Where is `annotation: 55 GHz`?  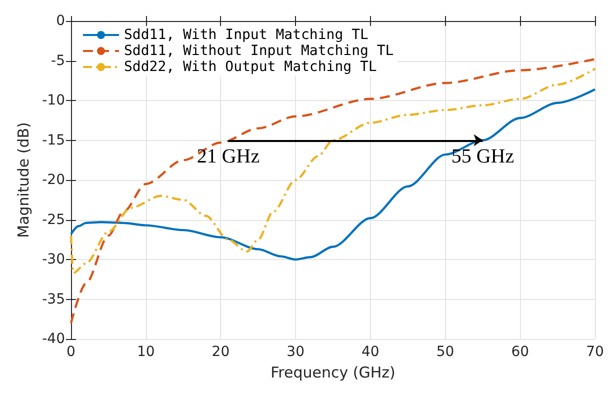
annotation: 55 GHz is located at coordinates (482, 156).